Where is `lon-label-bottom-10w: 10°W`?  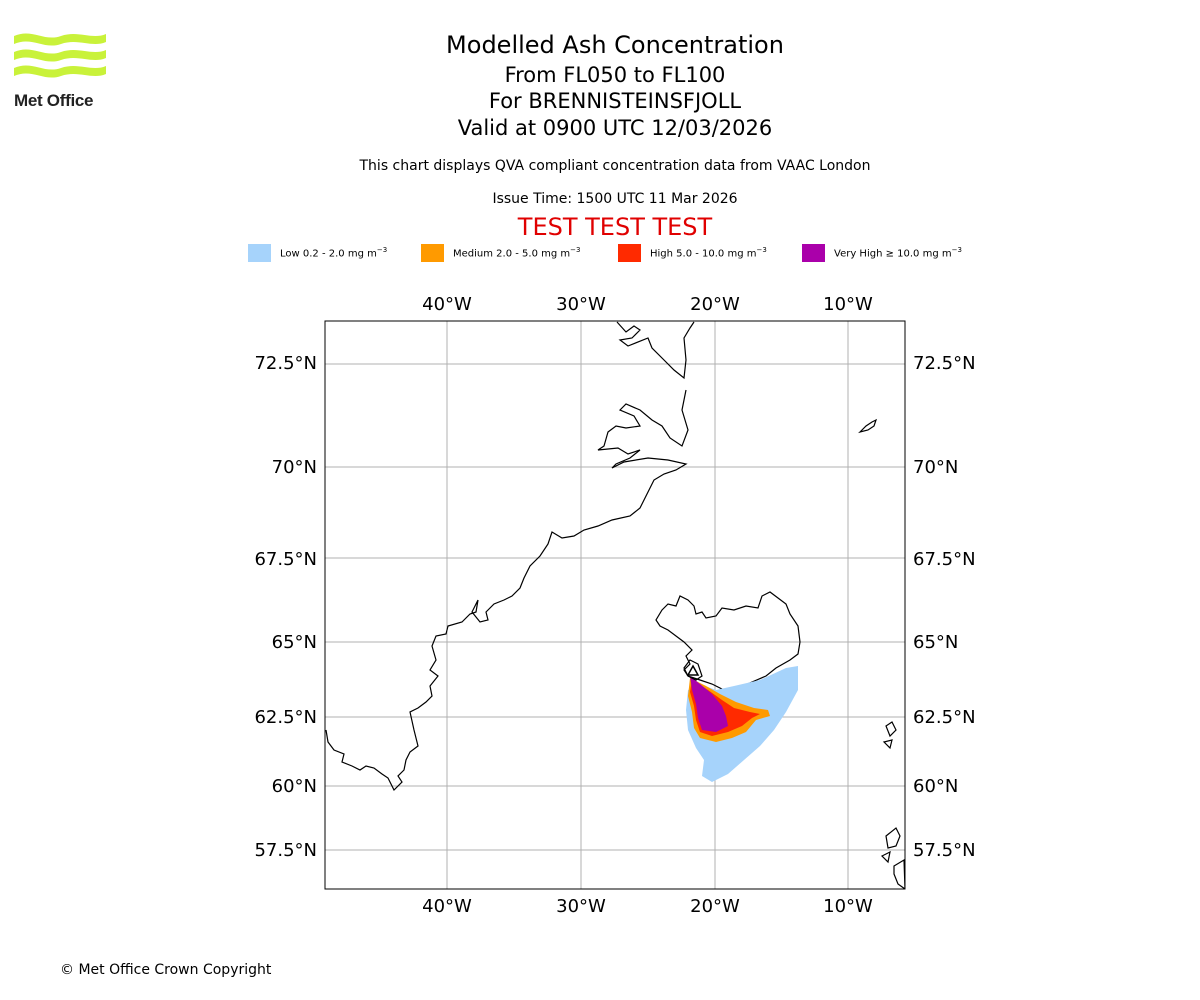
lon-label-bottom-10w: 10°W is located at coordinates (848, 906).